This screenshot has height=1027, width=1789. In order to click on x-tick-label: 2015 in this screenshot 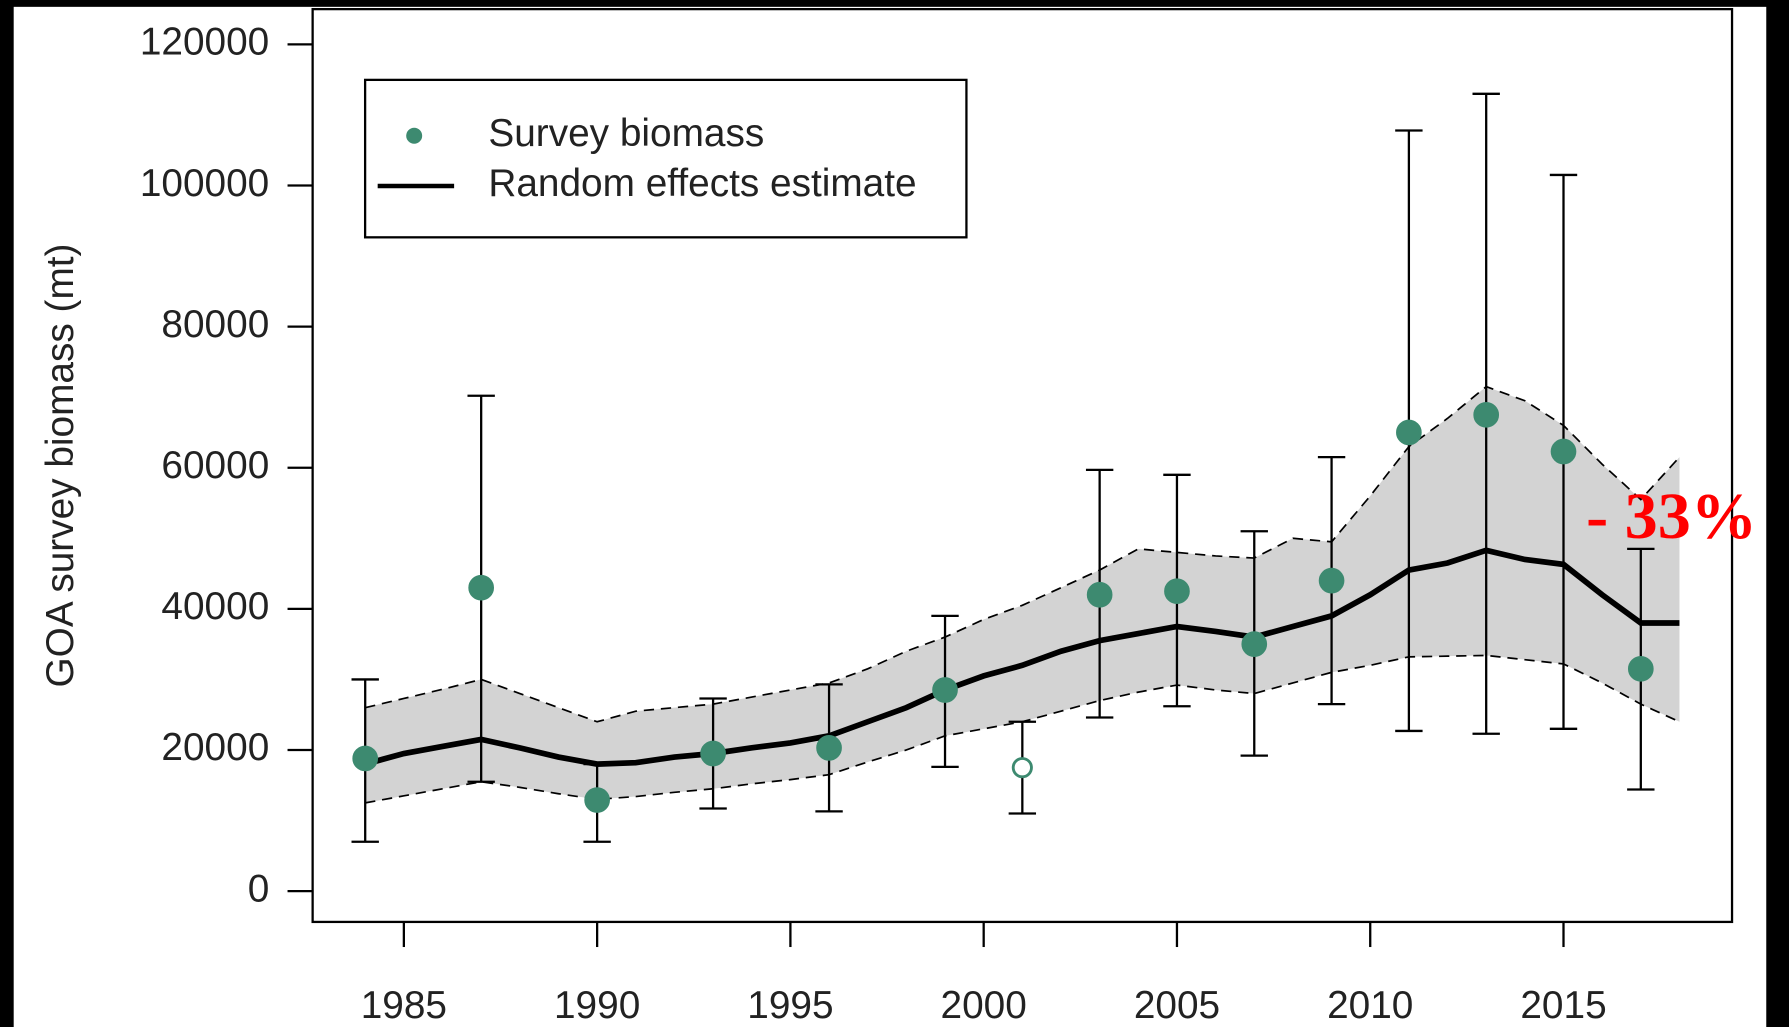, I will do `click(1563, 1005)`.